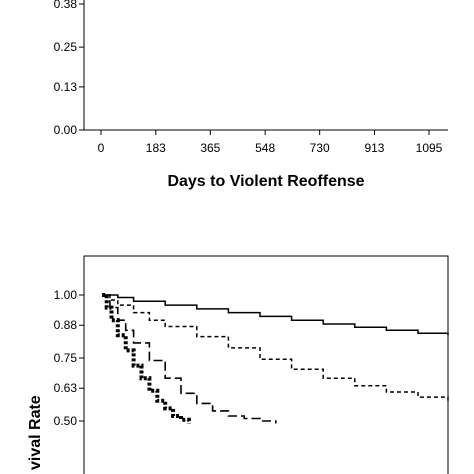 This screenshot has height=474, width=474. What do you see at coordinates (265, 148) in the screenshot?
I see `top-x-tick-label: 548` at bounding box center [265, 148].